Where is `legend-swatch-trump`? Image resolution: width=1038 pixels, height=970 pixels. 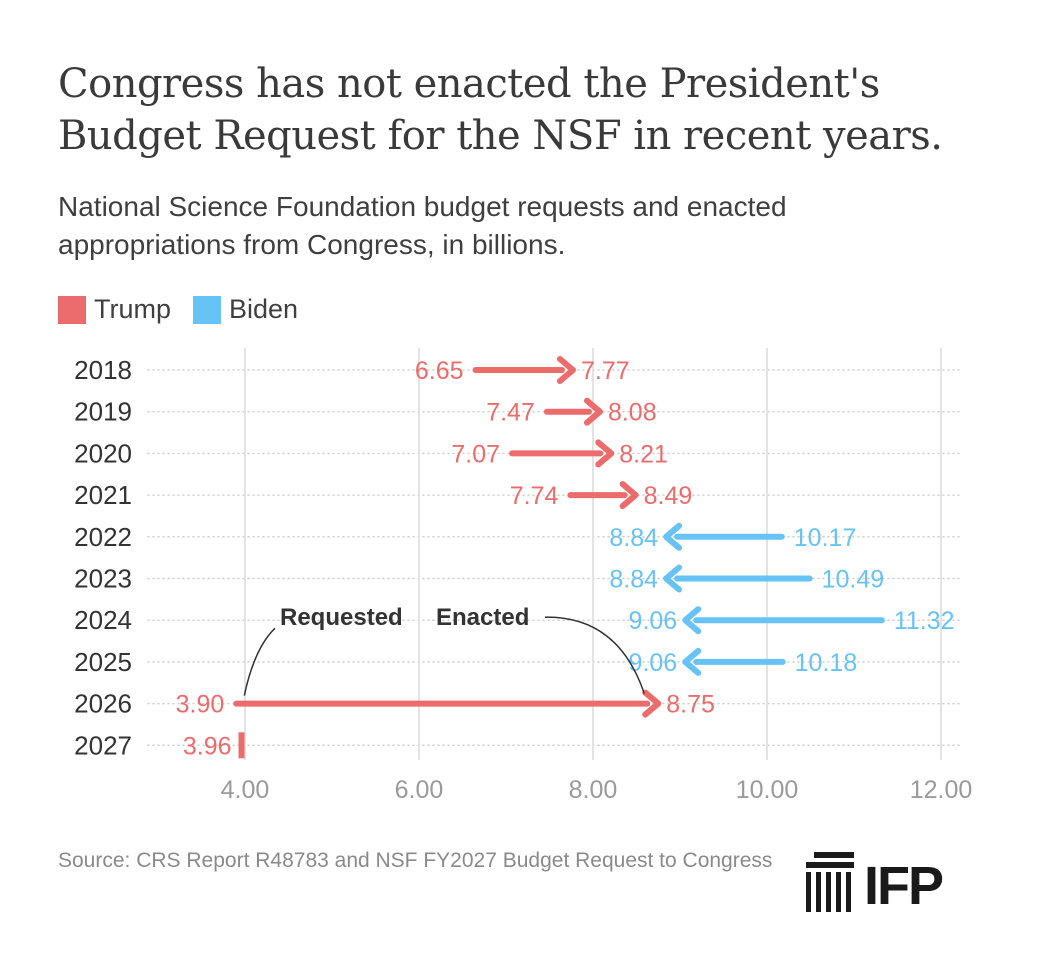
legend-swatch-trump is located at coordinates (72, 309).